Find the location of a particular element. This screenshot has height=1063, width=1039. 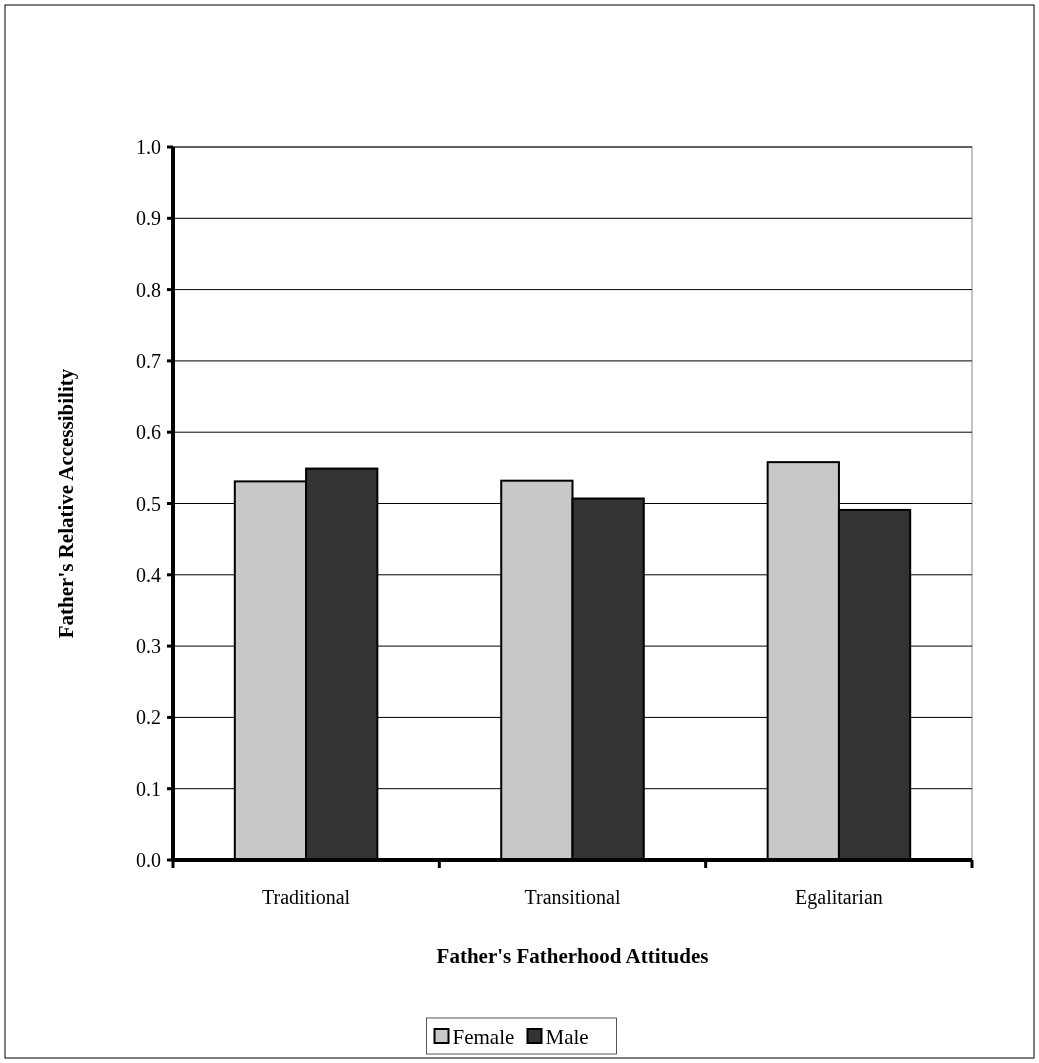

y-tick-label: 0.8 is located at coordinates (148, 289).